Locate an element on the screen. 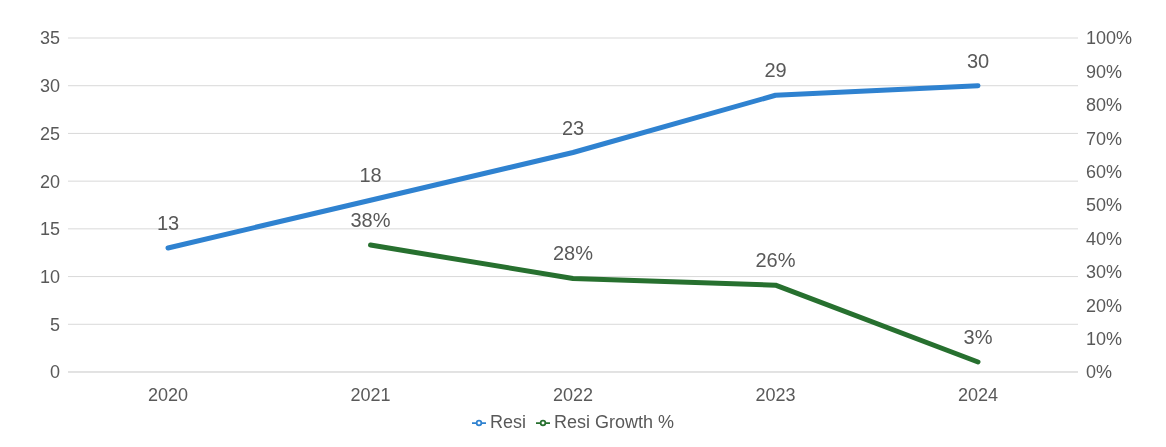 The image size is (1166, 447). y2-tick-label: 90% is located at coordinates (1104, 71).